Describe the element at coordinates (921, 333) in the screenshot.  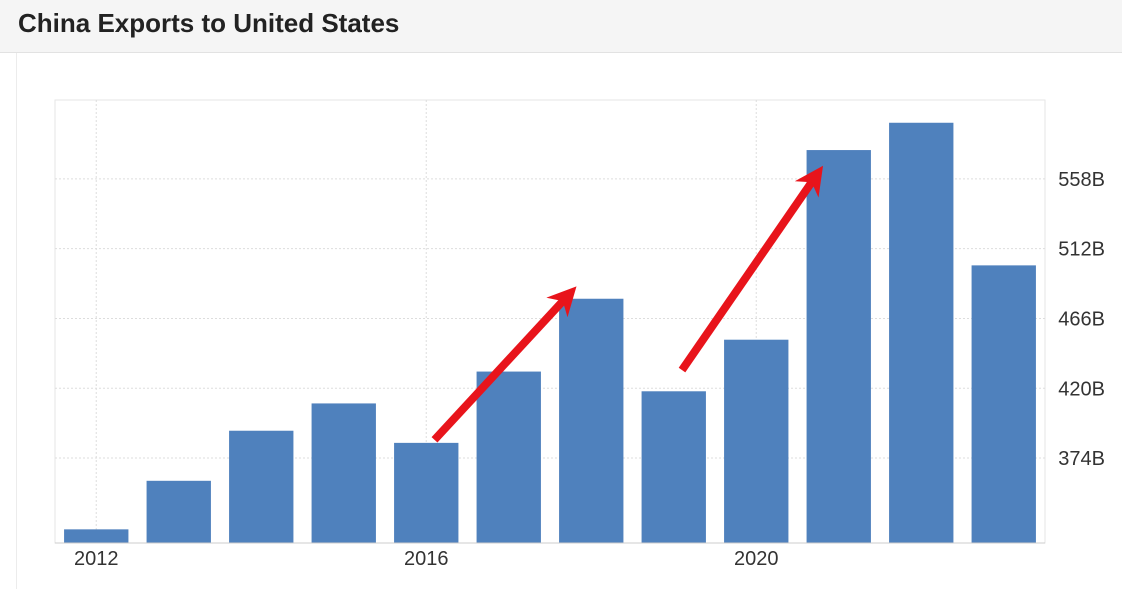
I see `bar-2022` at that location.